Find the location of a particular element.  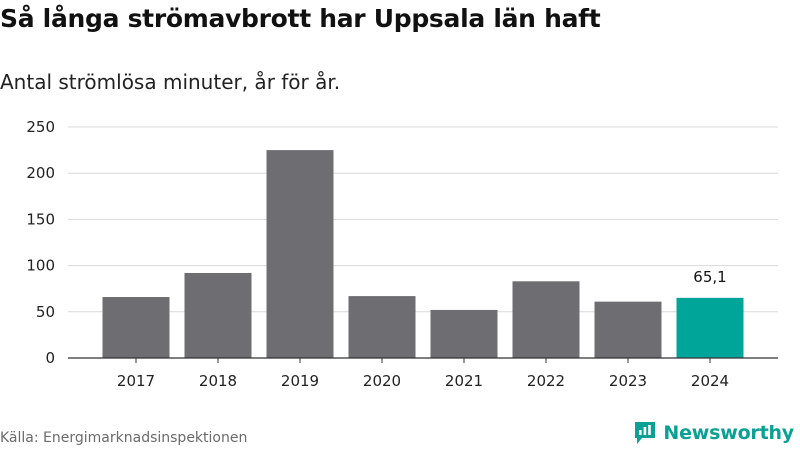

newsworthy-logo-text: Newsworthy is located at coordinates (728, 433).